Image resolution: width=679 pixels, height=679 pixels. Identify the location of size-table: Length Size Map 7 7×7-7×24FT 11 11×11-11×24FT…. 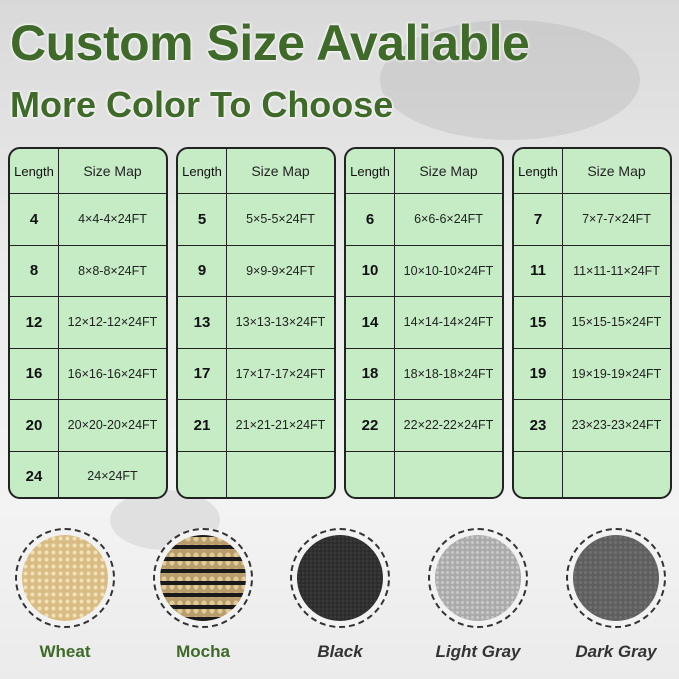
(592, 323).